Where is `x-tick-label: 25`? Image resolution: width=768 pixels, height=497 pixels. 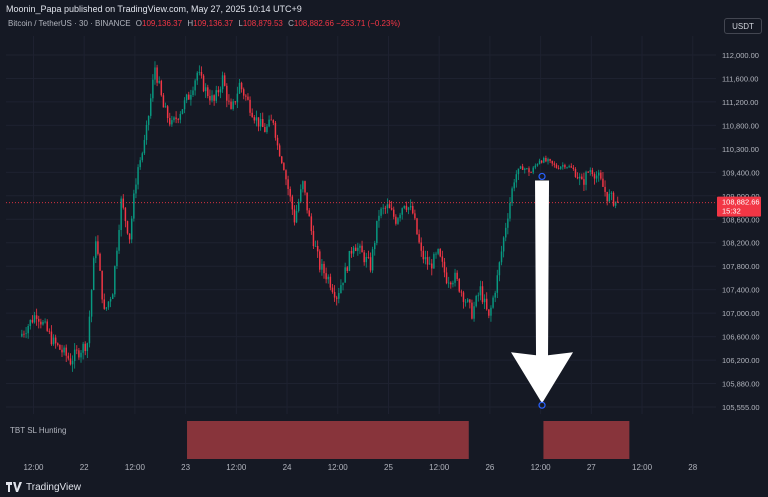 x-tick-label: 25 is located at coordinates (388, 467).